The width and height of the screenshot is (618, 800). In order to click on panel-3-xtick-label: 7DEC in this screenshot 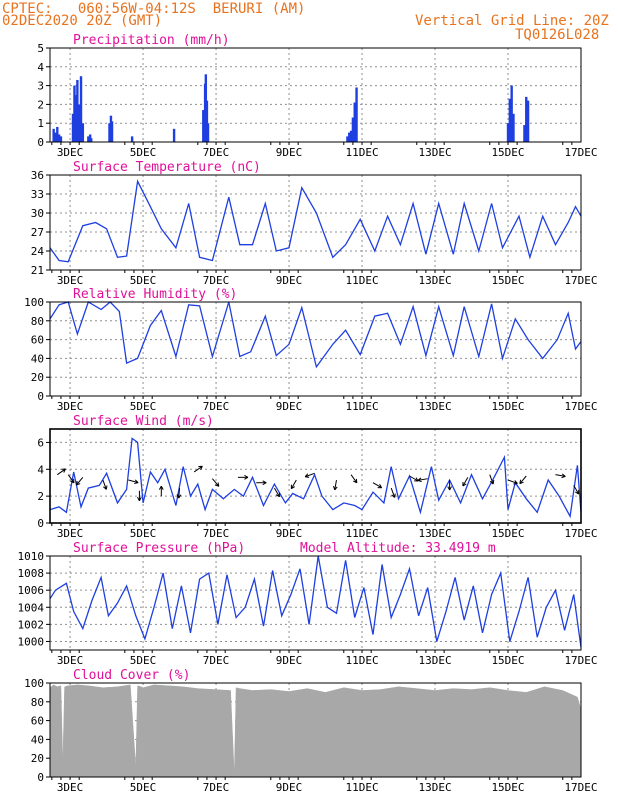, I will do `click(216, 406)`.